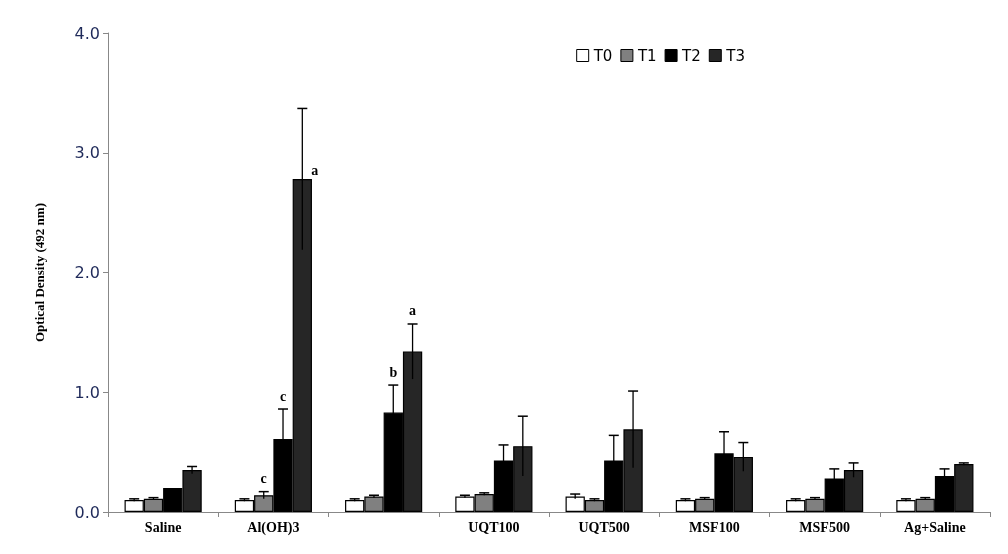 The image size is (1008, 554). What do you see at coordinates (87, 392) in the screenshot?
I see `y-tick-label: 1.0` at bounding box center [87, 392].